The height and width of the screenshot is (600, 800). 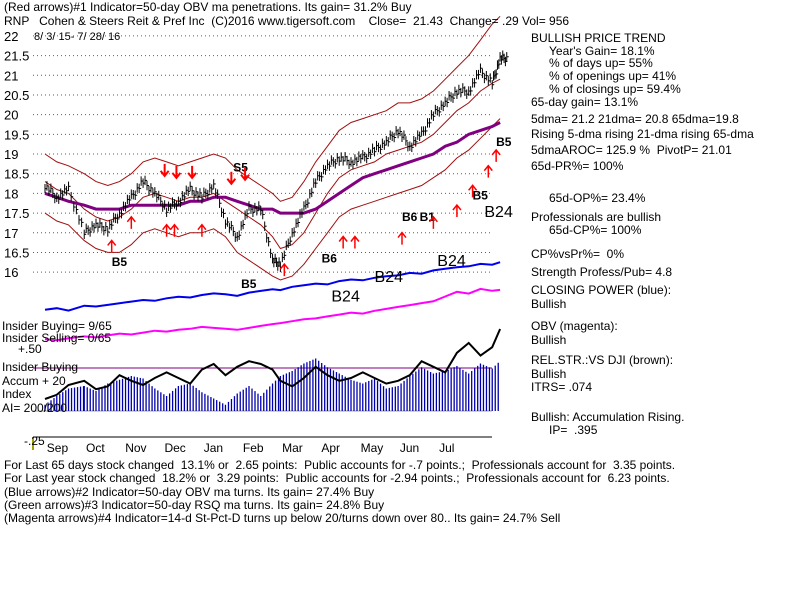 I want to click on closing-power-line, so click(x=272, y=286).